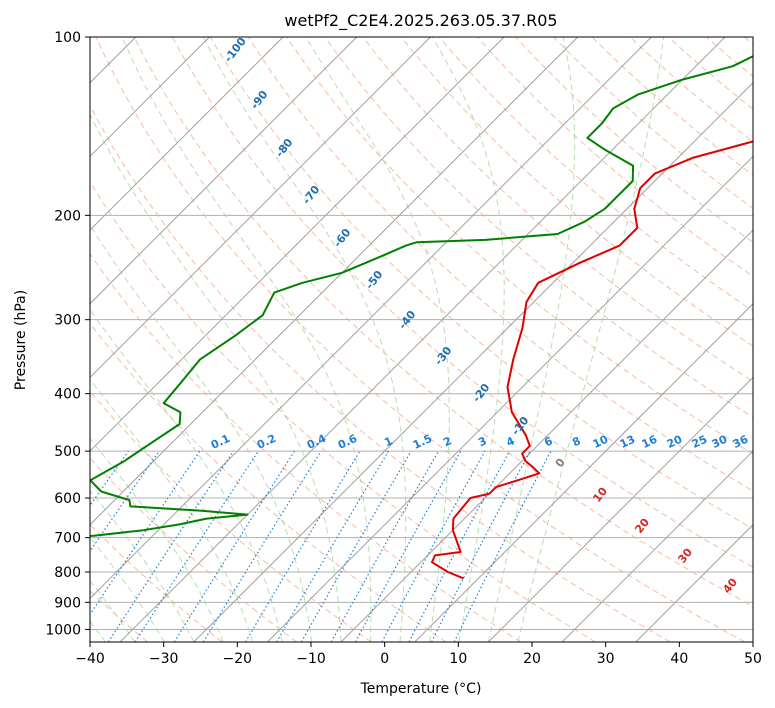 This screenshot has width=775, height=708. I want to click on x-axis-label: Temperature (°C), so click(421, 689).